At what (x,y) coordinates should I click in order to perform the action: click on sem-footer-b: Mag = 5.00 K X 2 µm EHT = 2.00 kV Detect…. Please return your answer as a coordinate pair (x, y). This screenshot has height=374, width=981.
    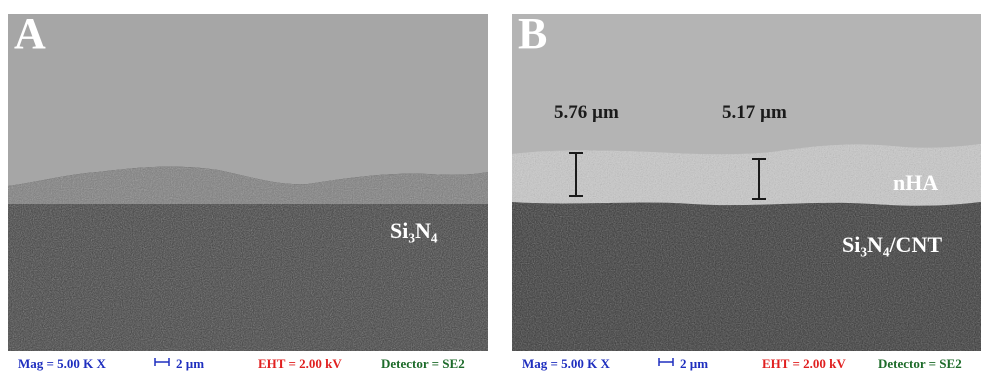
    Looking at the image, I should click on (746, 364).